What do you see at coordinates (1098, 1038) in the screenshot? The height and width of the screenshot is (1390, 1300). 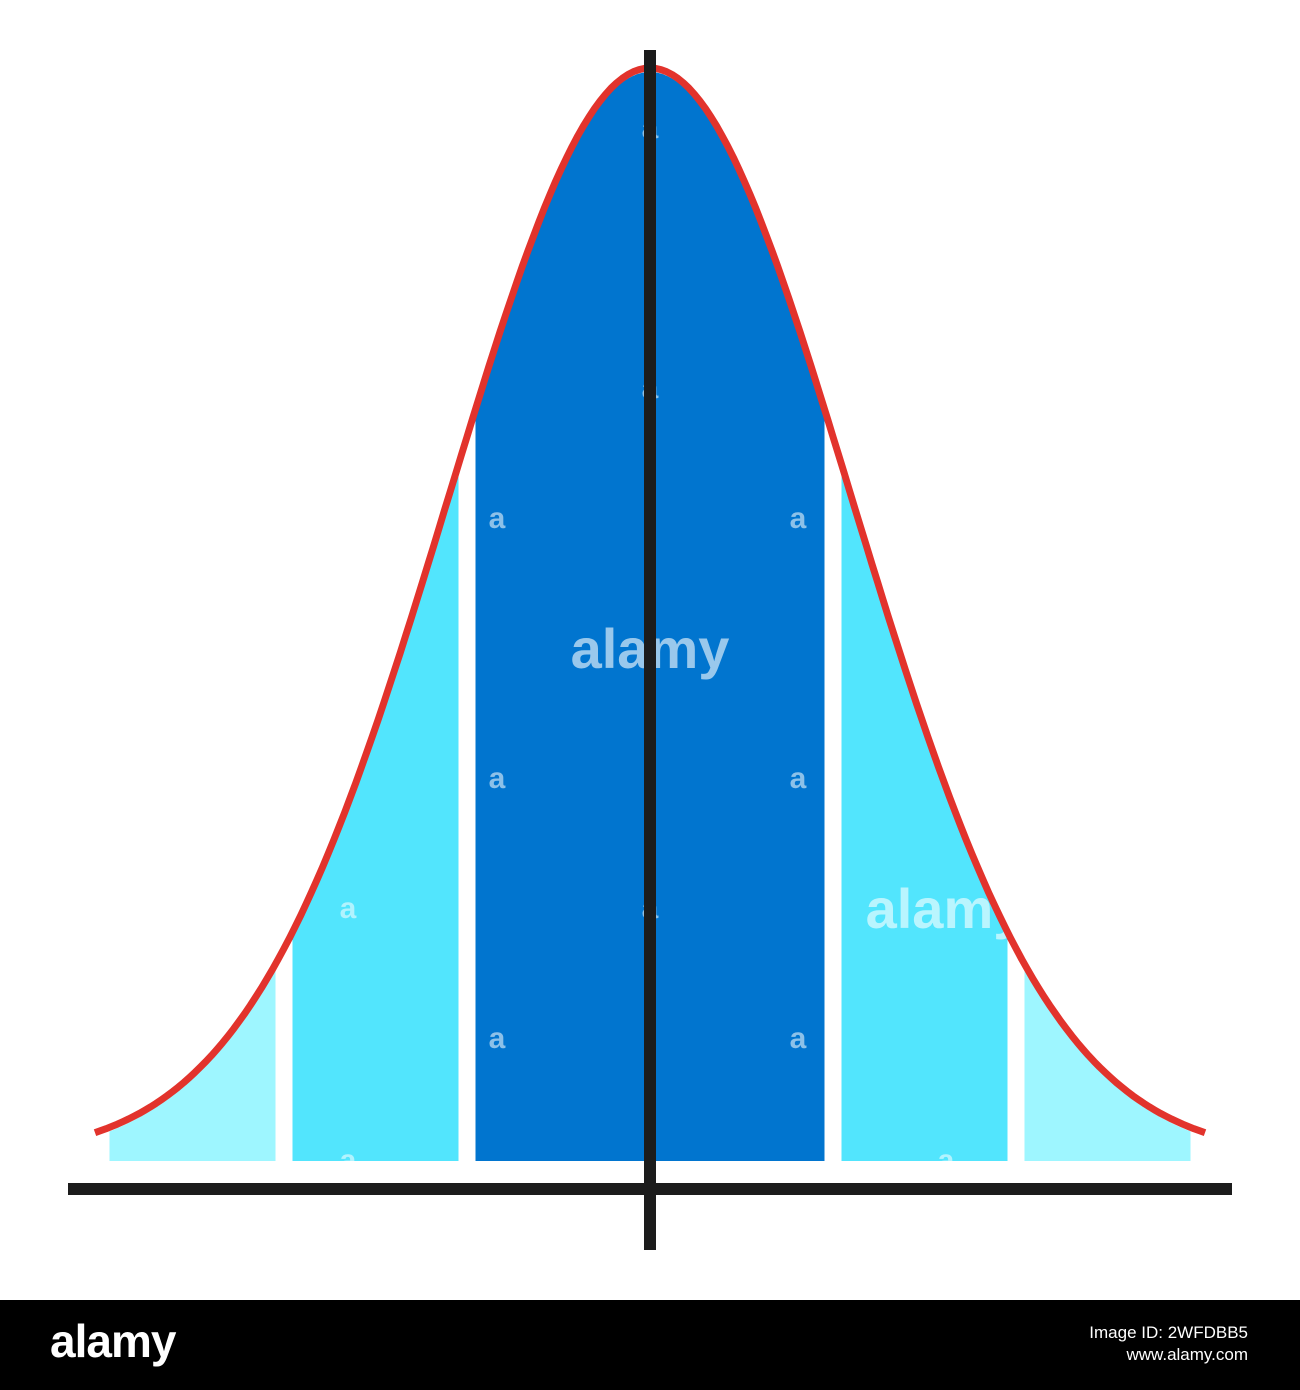 I see `watermark-small-14: a` at bounding box center [1098, 1038].